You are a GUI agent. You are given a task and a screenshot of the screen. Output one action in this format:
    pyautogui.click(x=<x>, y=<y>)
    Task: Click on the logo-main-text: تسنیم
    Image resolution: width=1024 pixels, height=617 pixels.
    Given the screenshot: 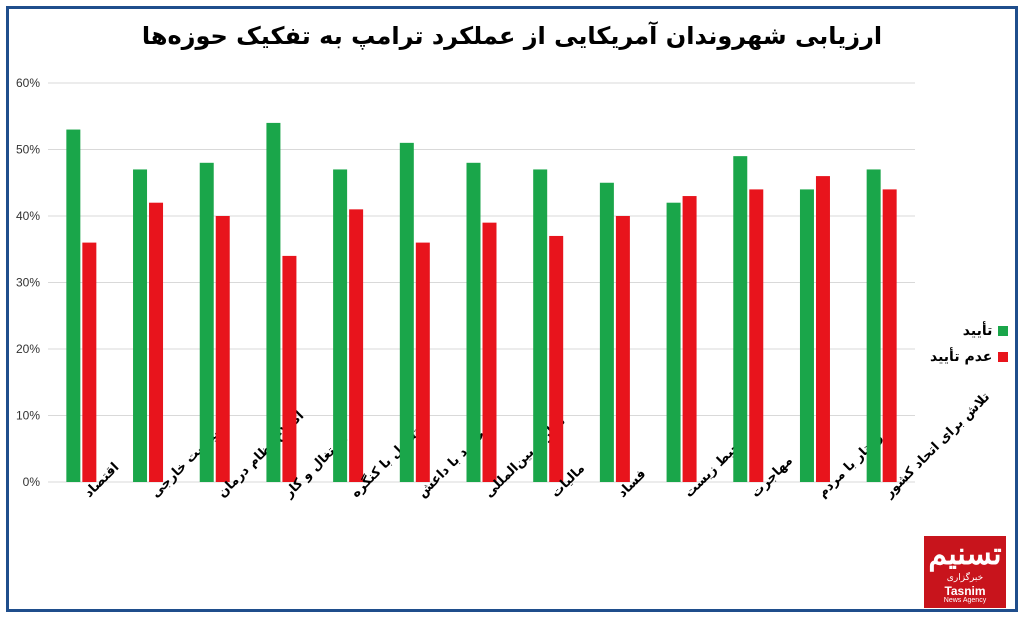 What is the action you would take?
    pyautogui.click(x=965, y=554)
    